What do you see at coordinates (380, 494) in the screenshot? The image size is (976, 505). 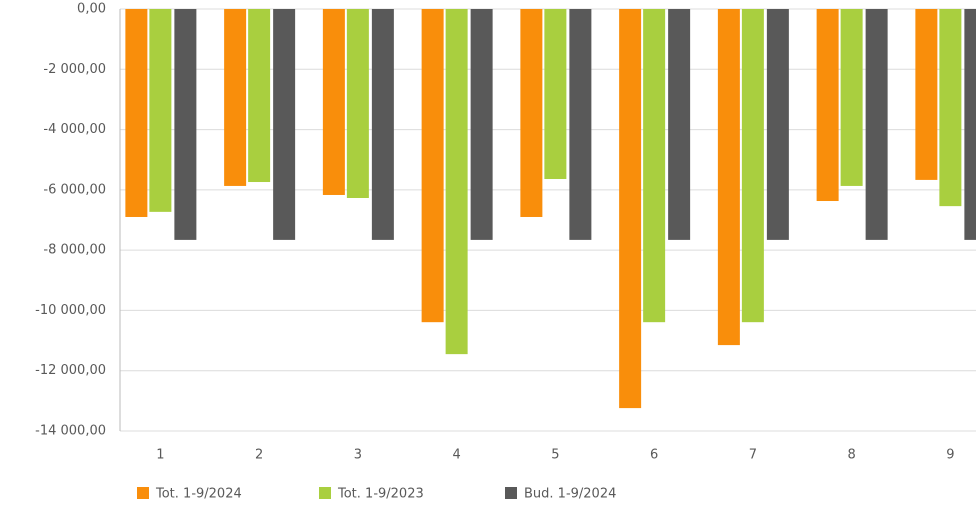 I see `legend-label: Tot. 1-9/2023` at bounding box center [380, 494].